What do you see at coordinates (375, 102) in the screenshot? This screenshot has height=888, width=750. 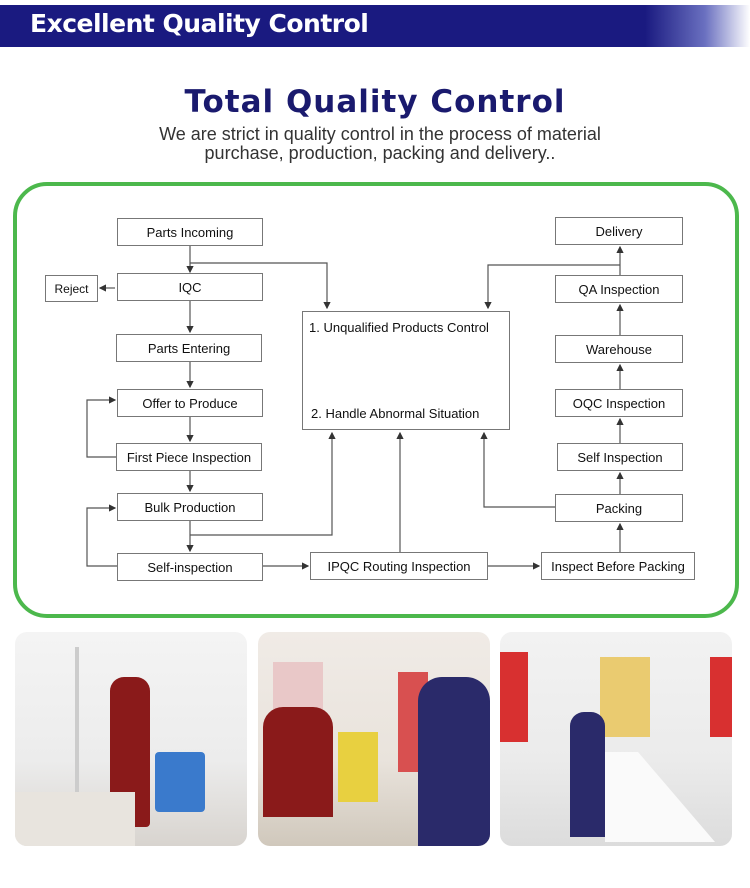 I see `page-title: Total Quality Control` at bounding box center [375, 102].